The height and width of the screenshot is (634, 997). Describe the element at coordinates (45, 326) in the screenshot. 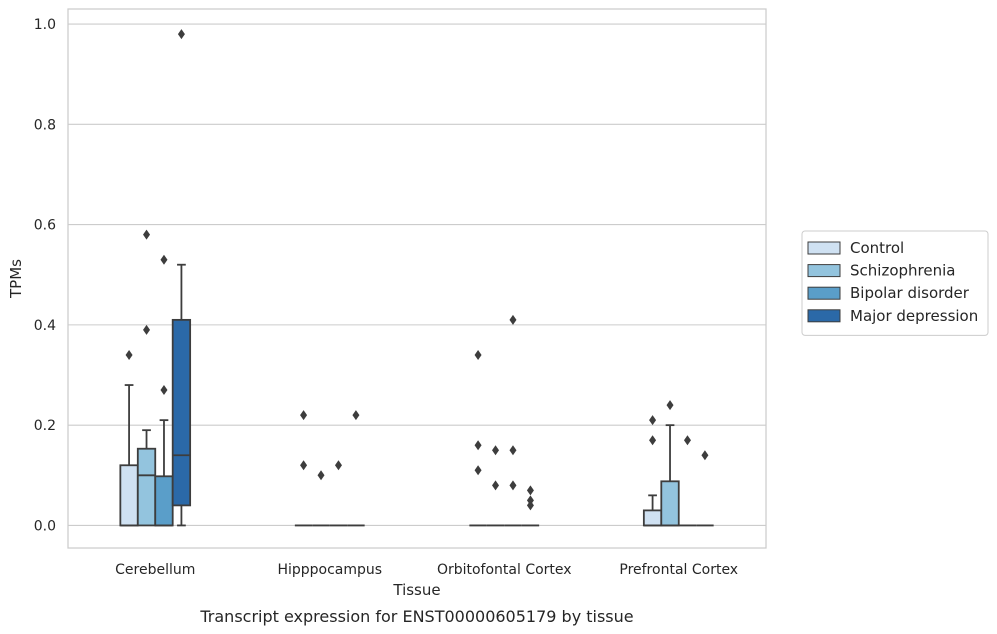

I see `y-tick-label: 0.4` at that location.